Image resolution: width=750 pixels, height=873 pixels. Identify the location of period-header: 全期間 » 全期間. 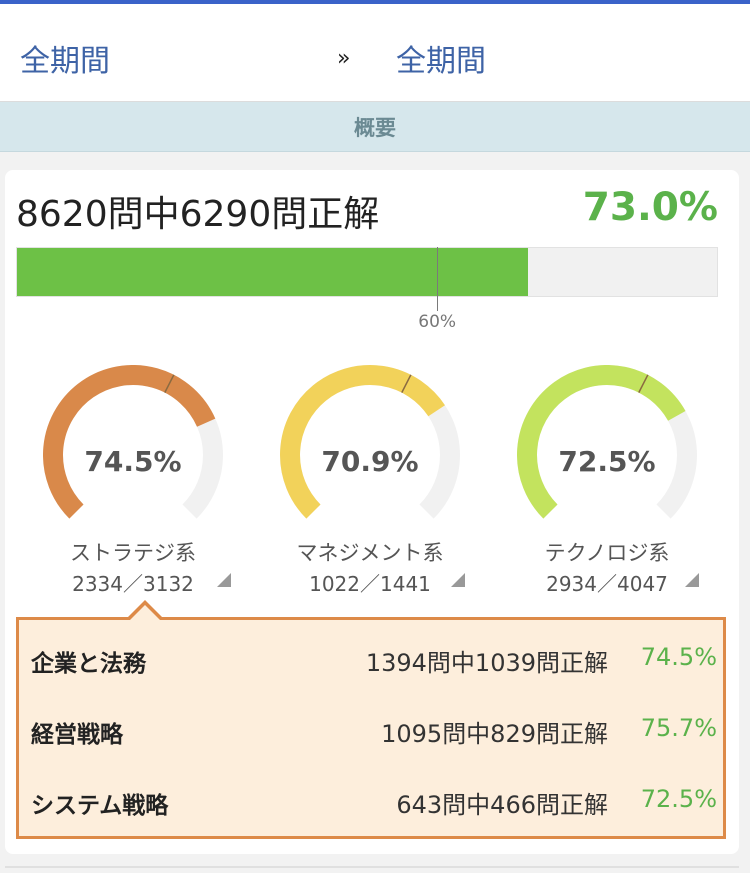
(375, 53).